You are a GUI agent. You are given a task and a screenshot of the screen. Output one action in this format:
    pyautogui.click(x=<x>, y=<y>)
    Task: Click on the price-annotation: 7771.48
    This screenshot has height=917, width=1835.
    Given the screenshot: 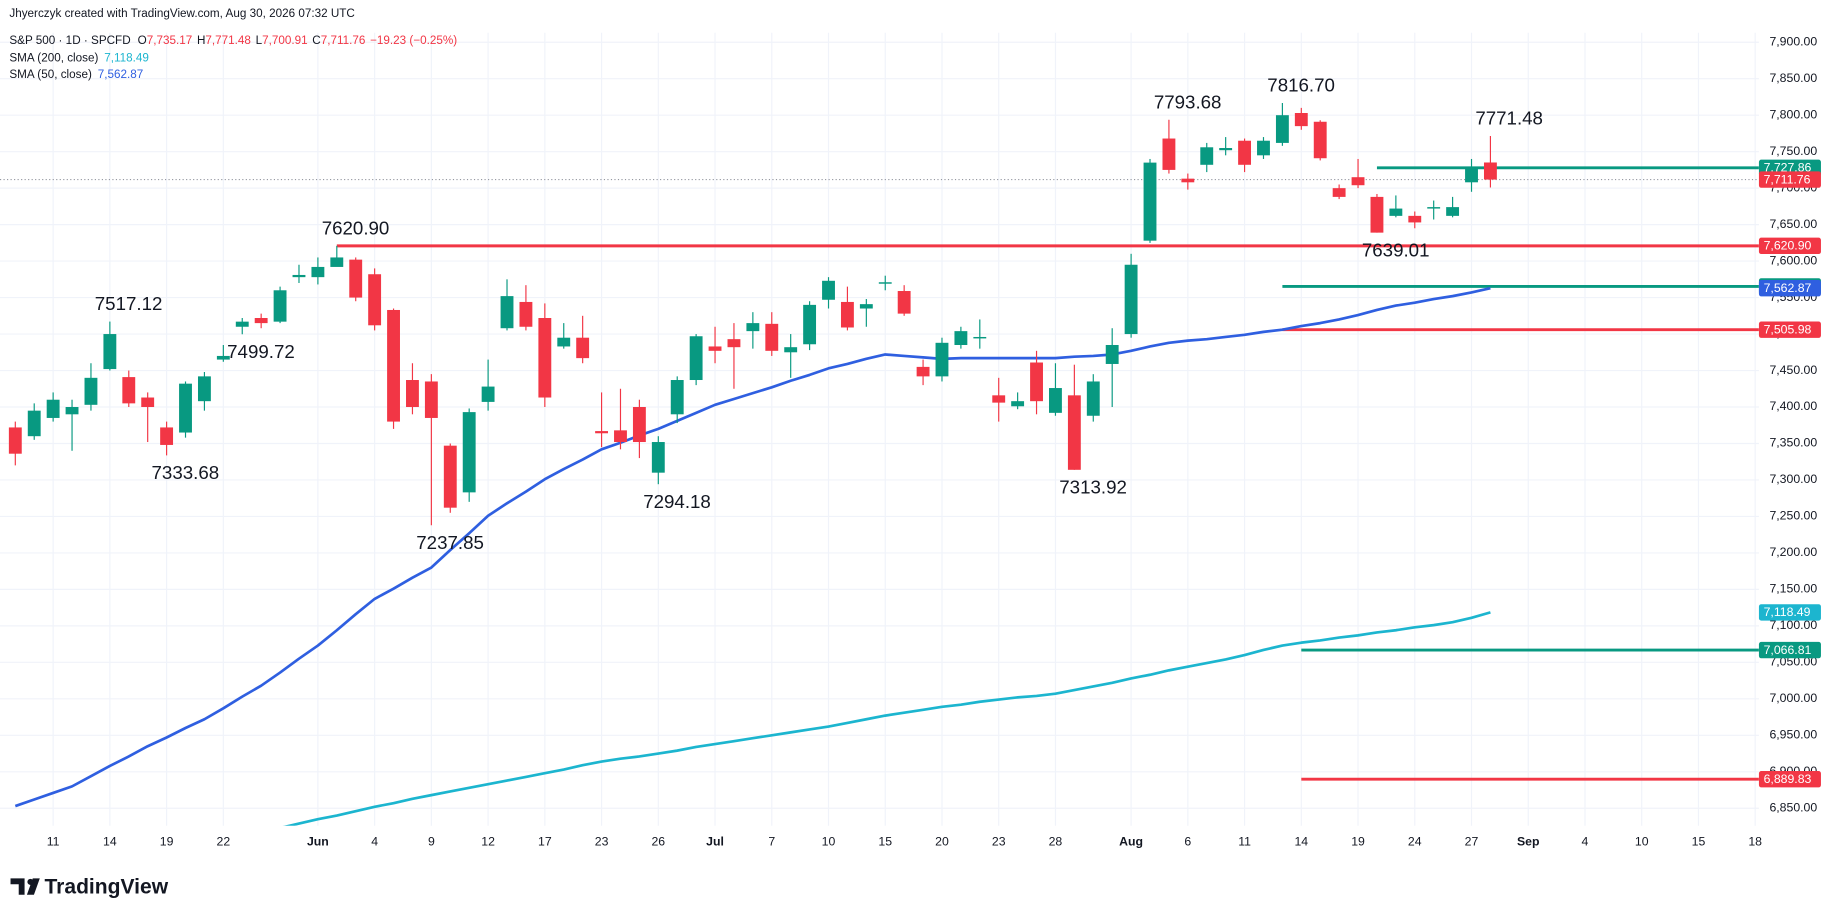 What is the action you would take?
    pyautogui.click(x=1509, y=118)
    